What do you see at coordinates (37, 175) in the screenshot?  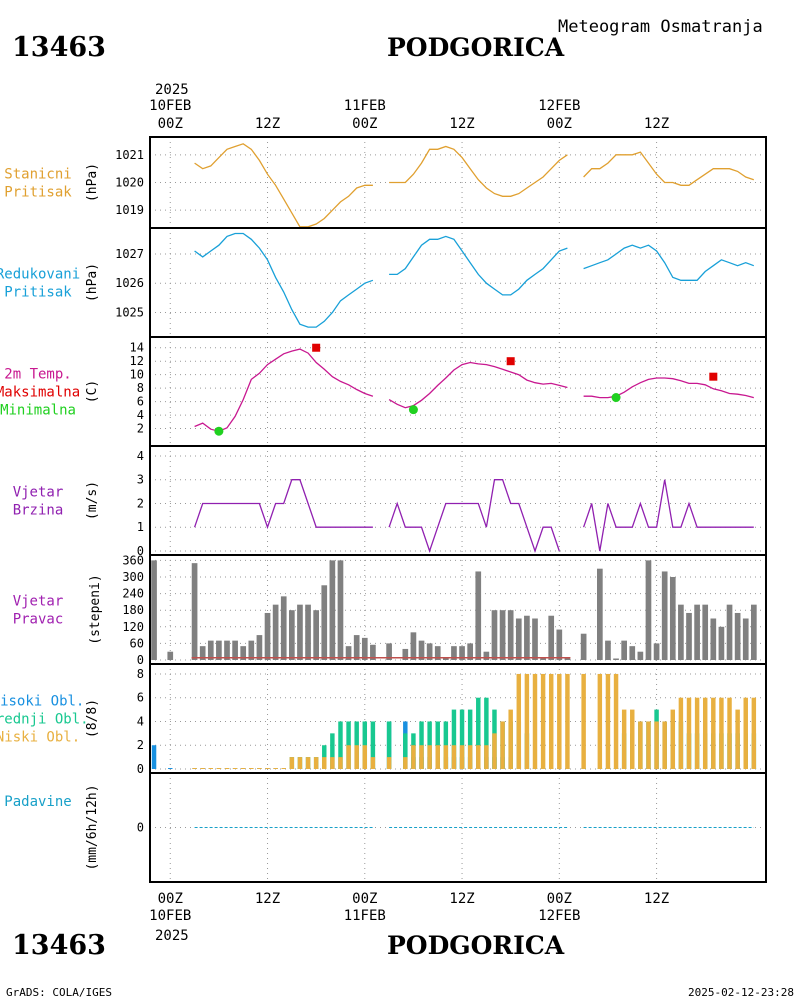 I see `panel-label: Stanicni` at bounding box center [37, 175].